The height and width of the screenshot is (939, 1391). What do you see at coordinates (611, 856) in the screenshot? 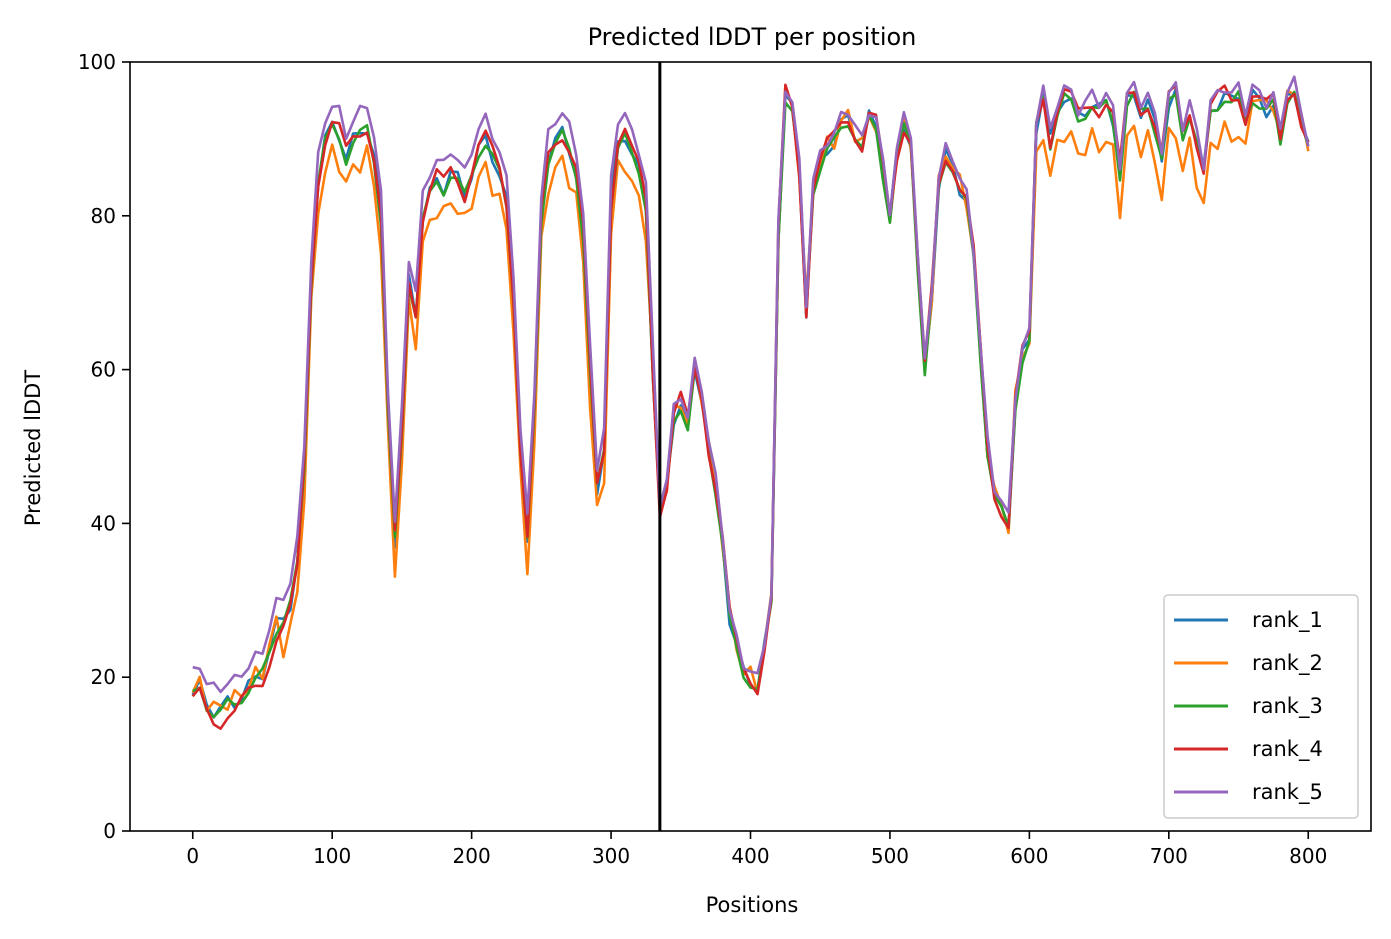
I see `x-tick-label: 300` at bounding box center [611, 856].